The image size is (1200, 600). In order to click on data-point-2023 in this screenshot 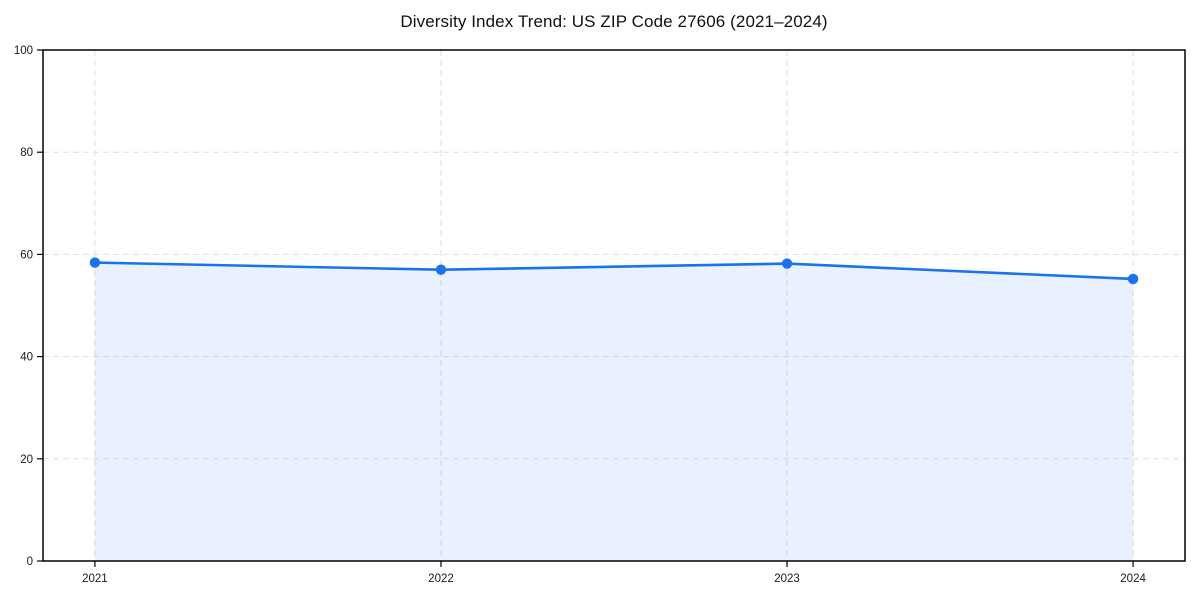, I will do `click(787, 263)`.